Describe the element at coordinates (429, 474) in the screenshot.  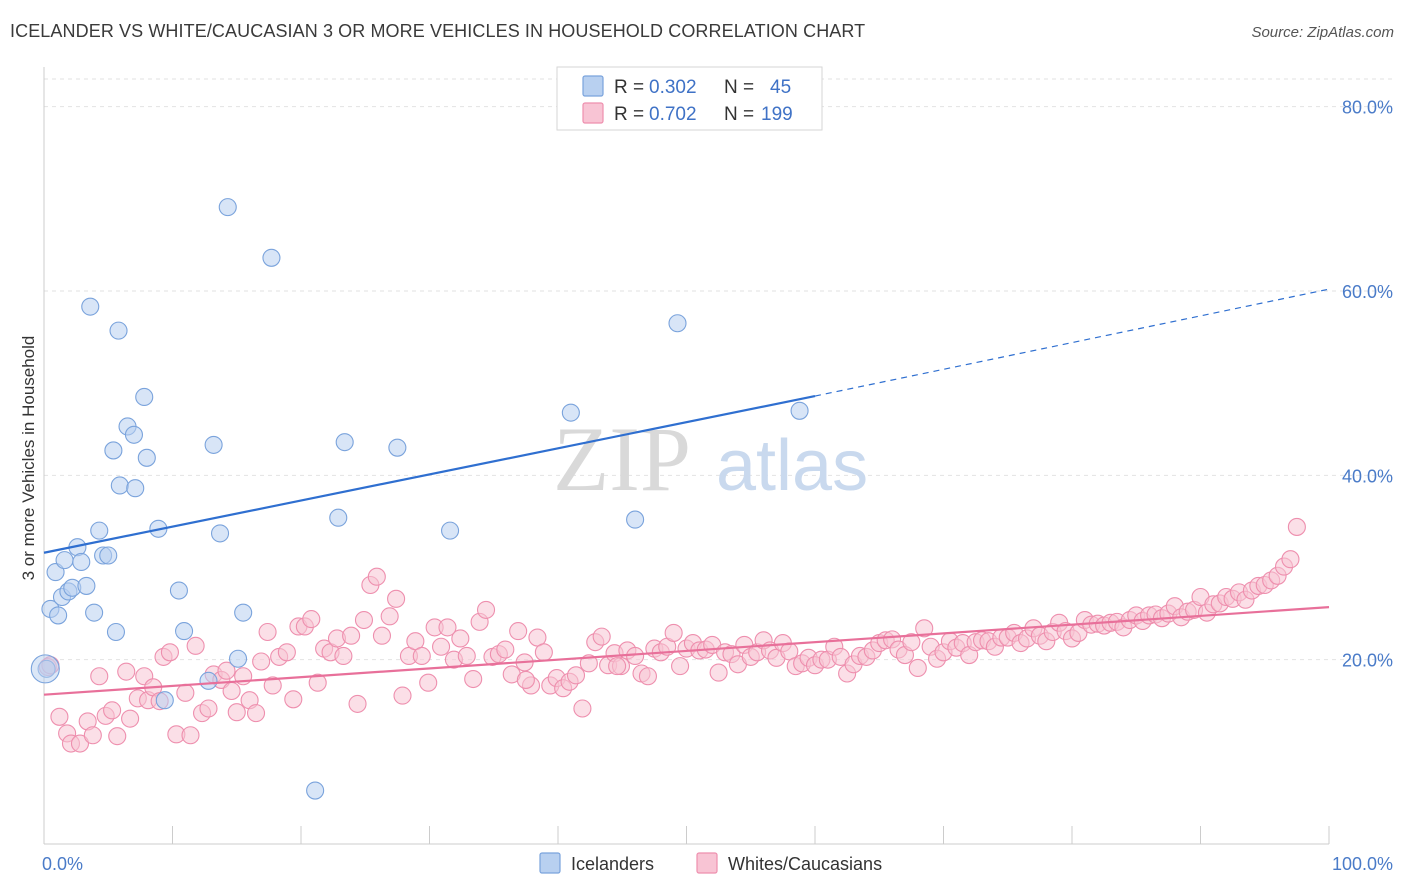
I see `icelanders-trend-line` at that location.